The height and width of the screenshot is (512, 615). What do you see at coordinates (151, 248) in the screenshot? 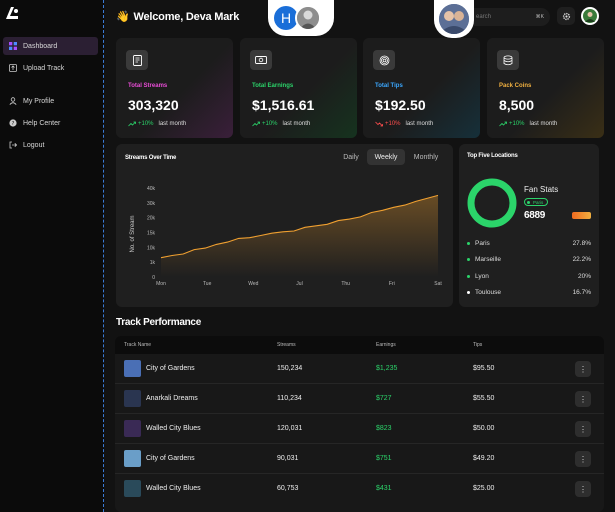
I see `y-tick-label: 10k` at bounding box center [151, 248].